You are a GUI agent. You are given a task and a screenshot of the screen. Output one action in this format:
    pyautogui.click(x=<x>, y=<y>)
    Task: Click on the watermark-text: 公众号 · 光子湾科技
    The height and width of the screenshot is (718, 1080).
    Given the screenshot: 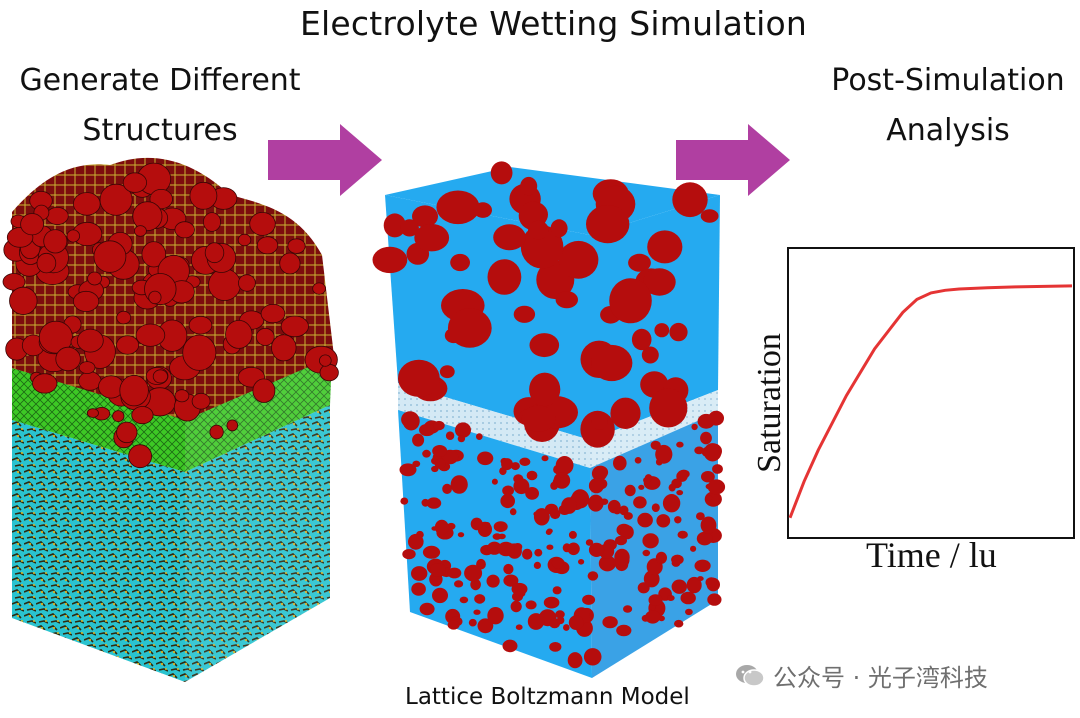 What is the action you would take?
    pyautogui.click(x=880, y=678)
    